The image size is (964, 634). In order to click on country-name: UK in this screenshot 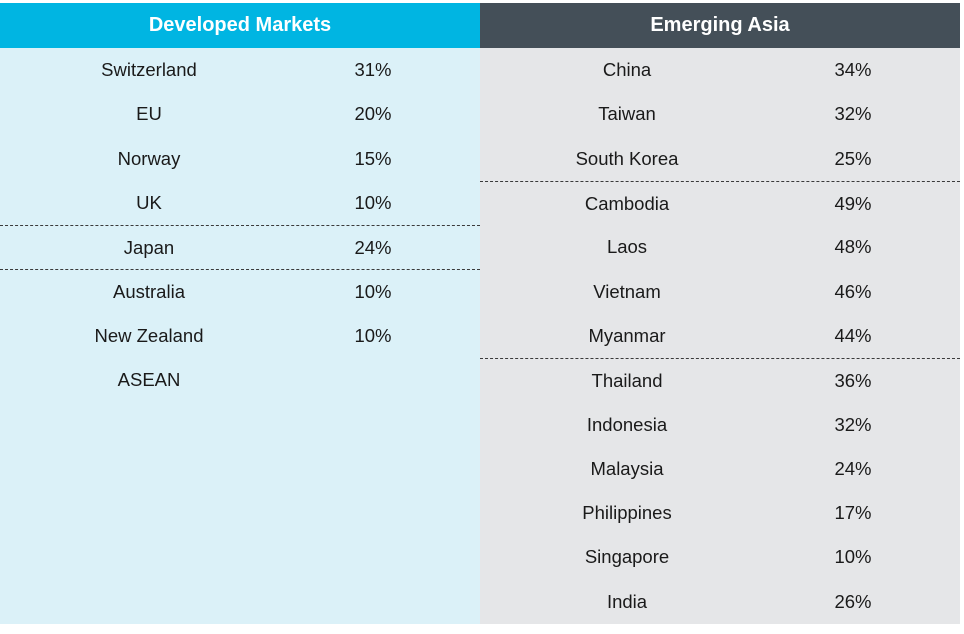, I will do `click(149, 203)`.